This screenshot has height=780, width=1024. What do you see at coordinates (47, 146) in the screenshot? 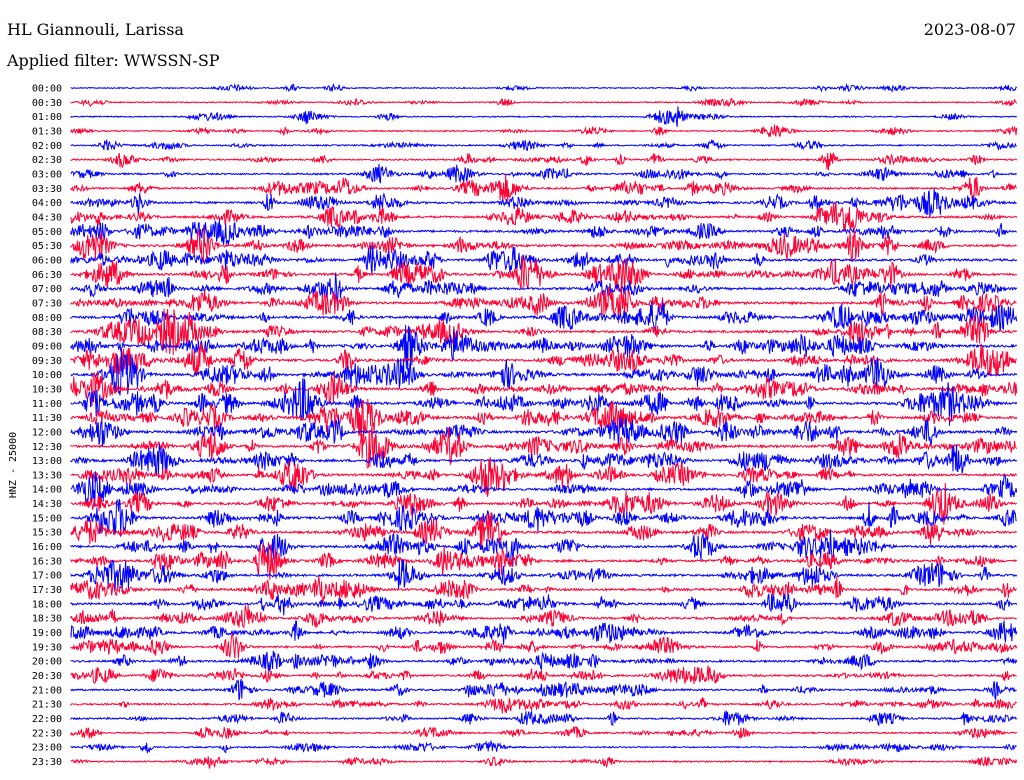
I see `time-label: 02:00` at bounding box center [47, 146].